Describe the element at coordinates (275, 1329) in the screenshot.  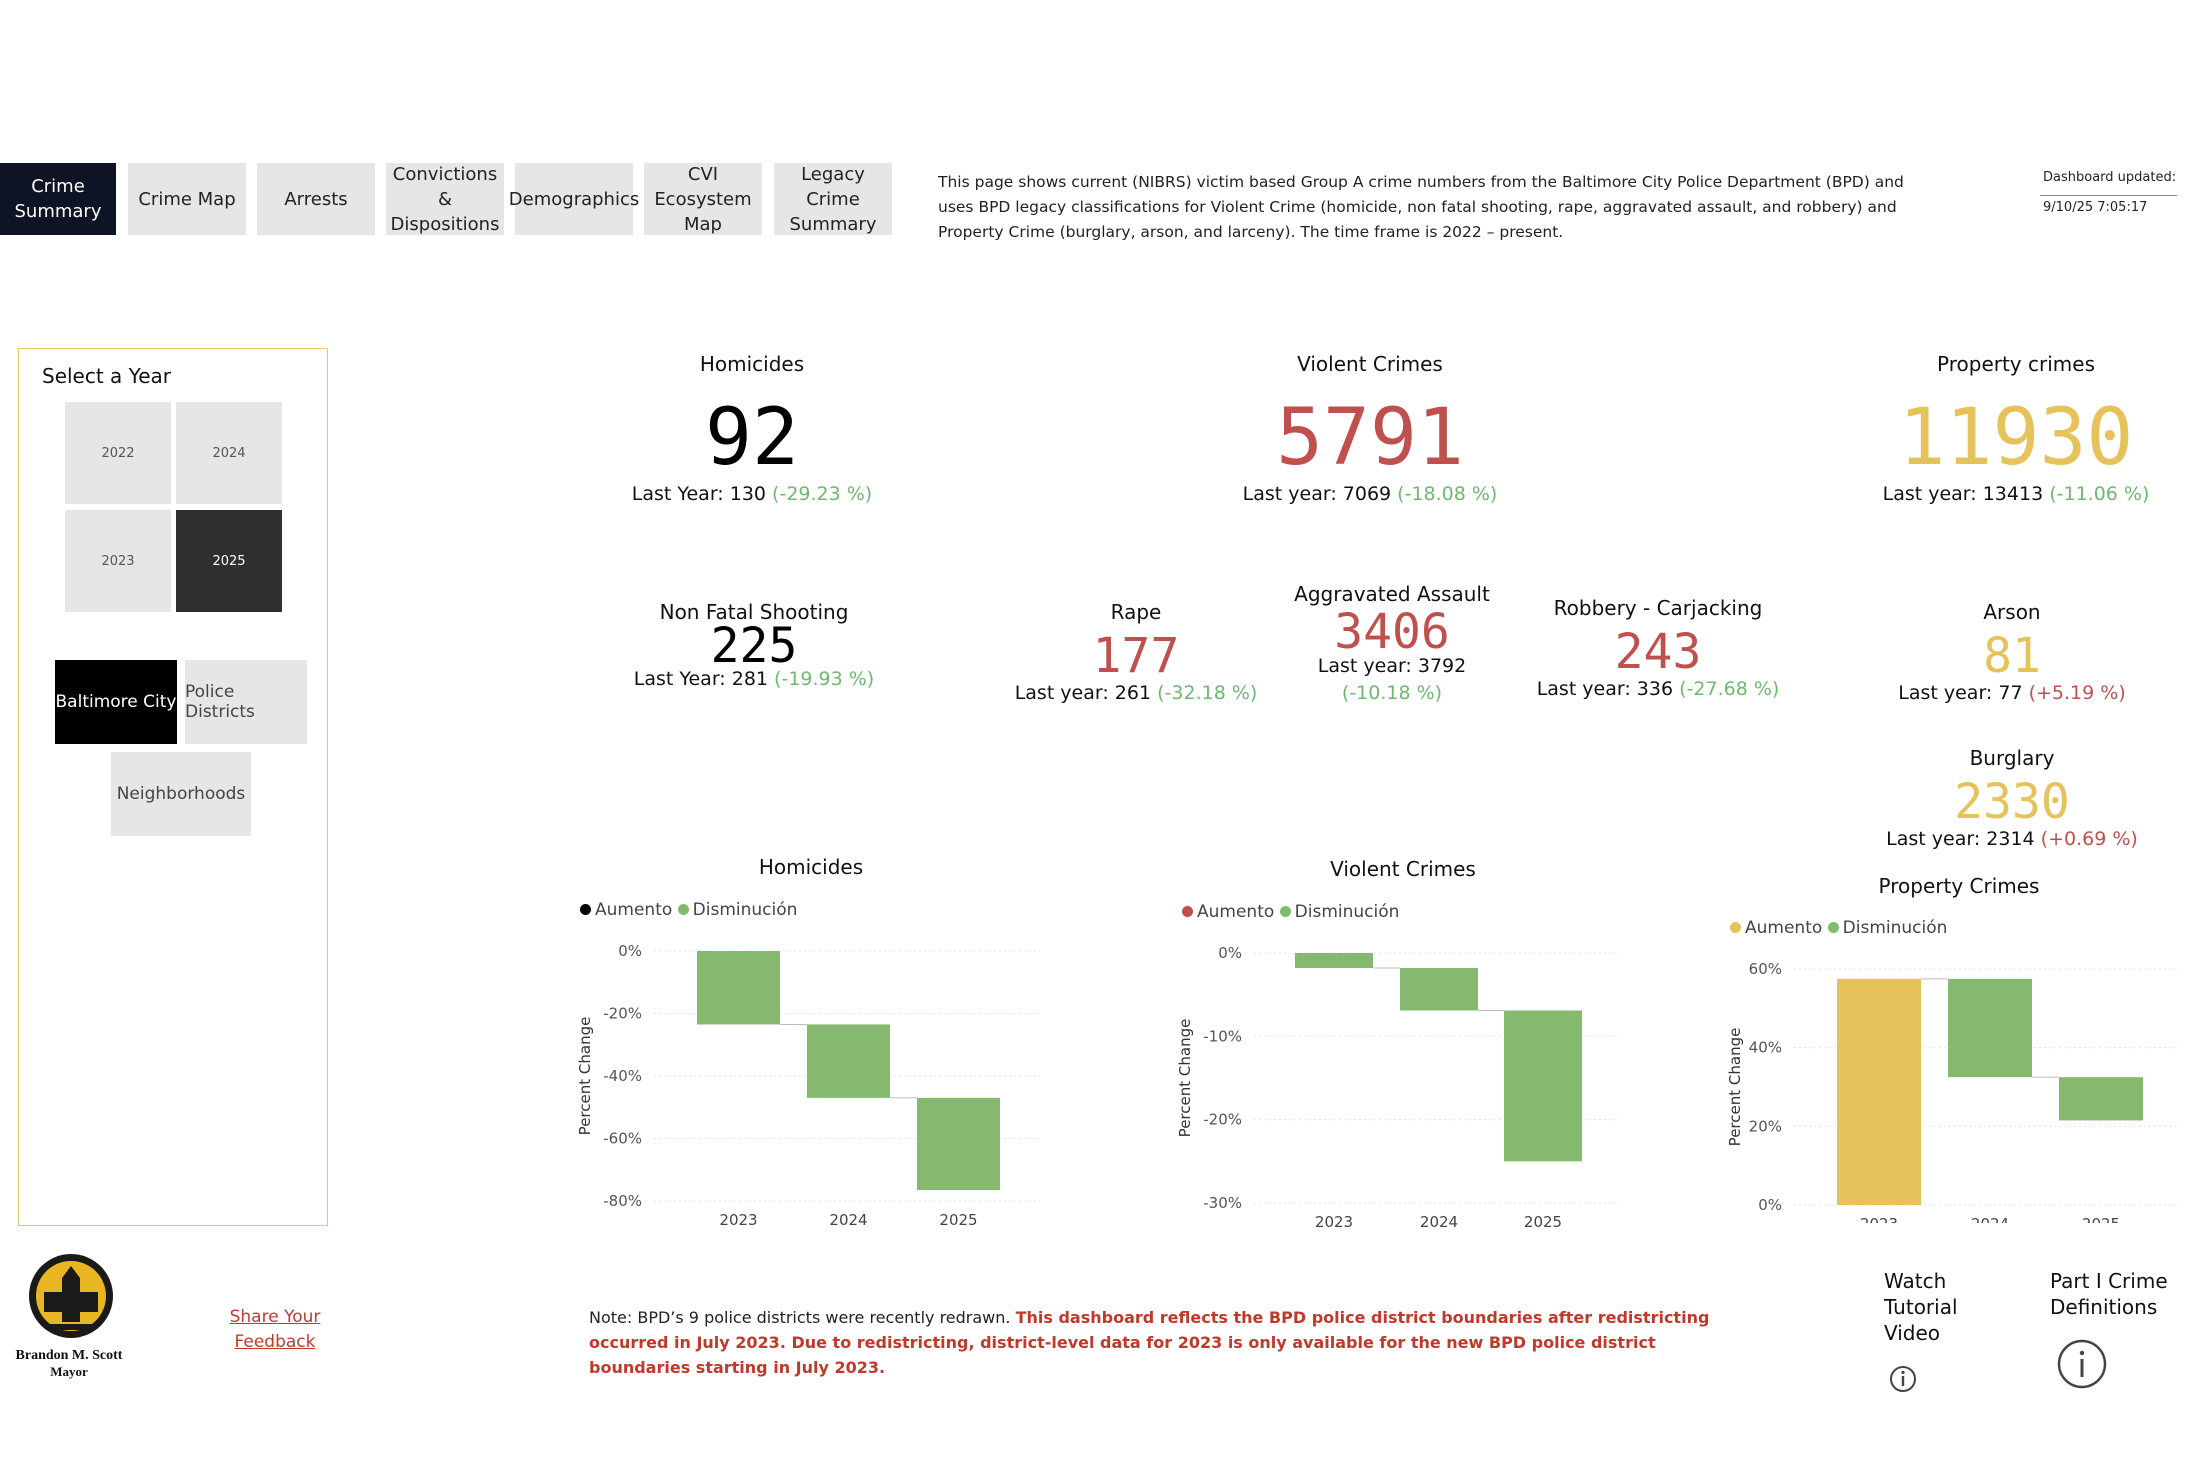
I see `share-feedback-link: Share Your Feedback` at that location.